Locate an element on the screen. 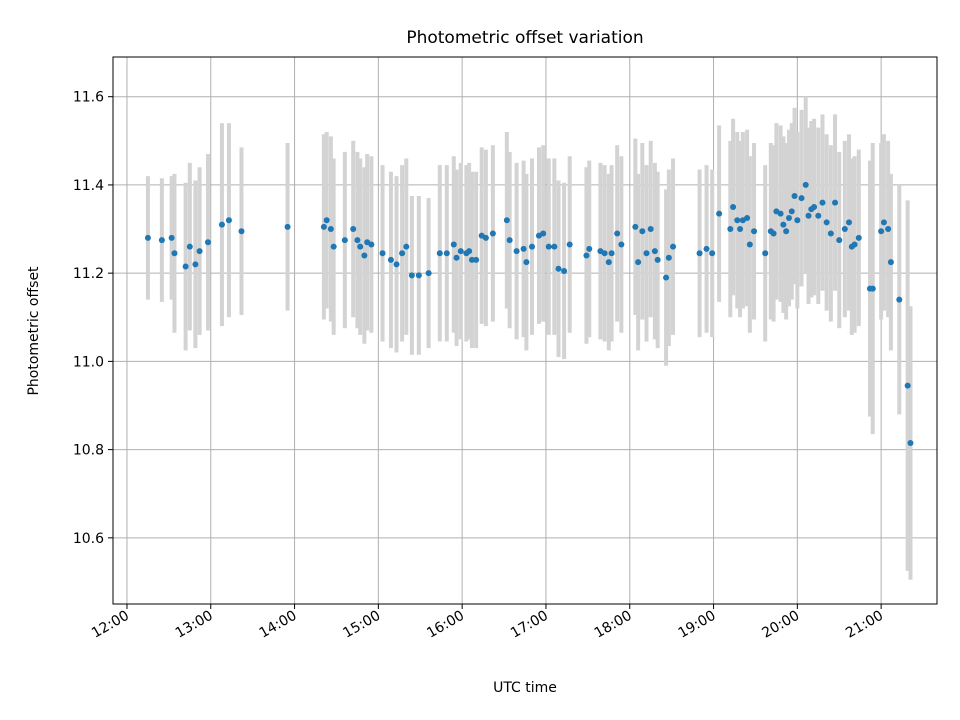 This screenshot has height=720, width=960. x-axis-label: UTC time is located at coordinates (525, 688).